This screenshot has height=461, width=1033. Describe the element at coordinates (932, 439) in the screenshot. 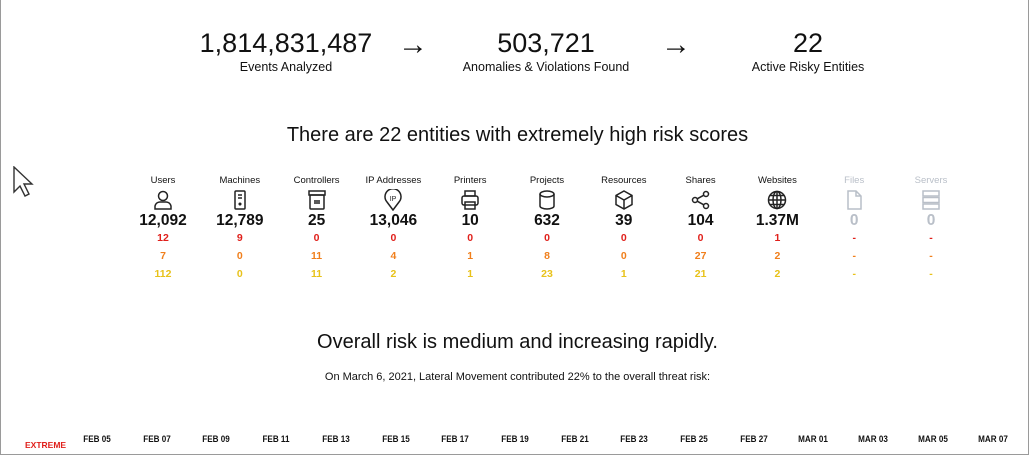

I see `timeline-date: MAR 05` at that location.